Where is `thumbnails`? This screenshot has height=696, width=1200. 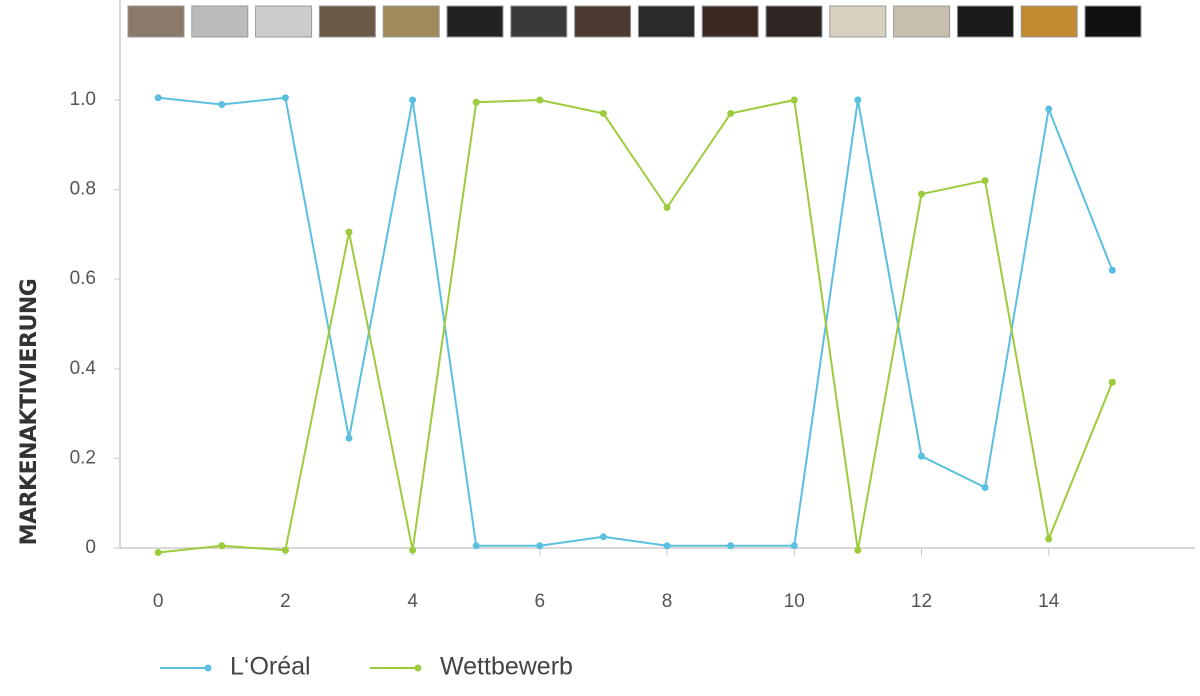 thumbnails is located at coordinates (634, 21).